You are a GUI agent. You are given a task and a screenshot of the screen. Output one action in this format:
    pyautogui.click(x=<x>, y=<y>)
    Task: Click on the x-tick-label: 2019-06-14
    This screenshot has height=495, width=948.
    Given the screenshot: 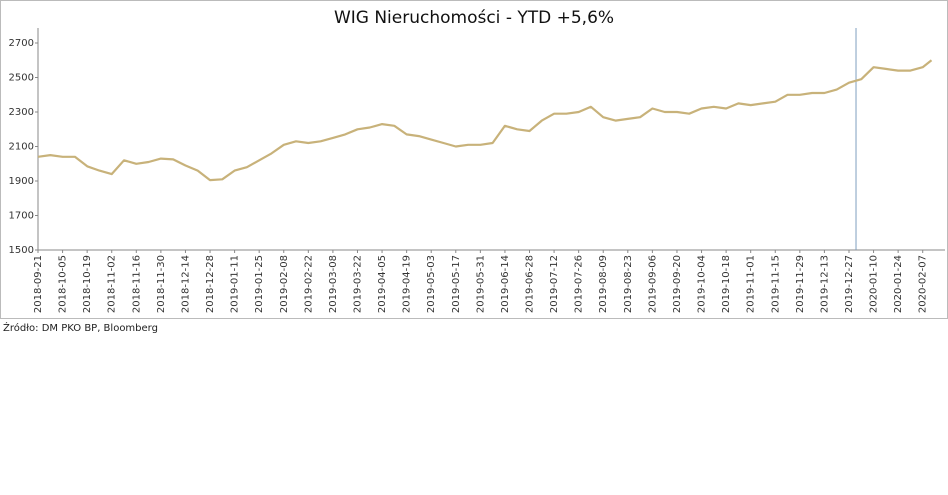 What is the action you would take?
    pyautogui.click(x=505, y=284)
    